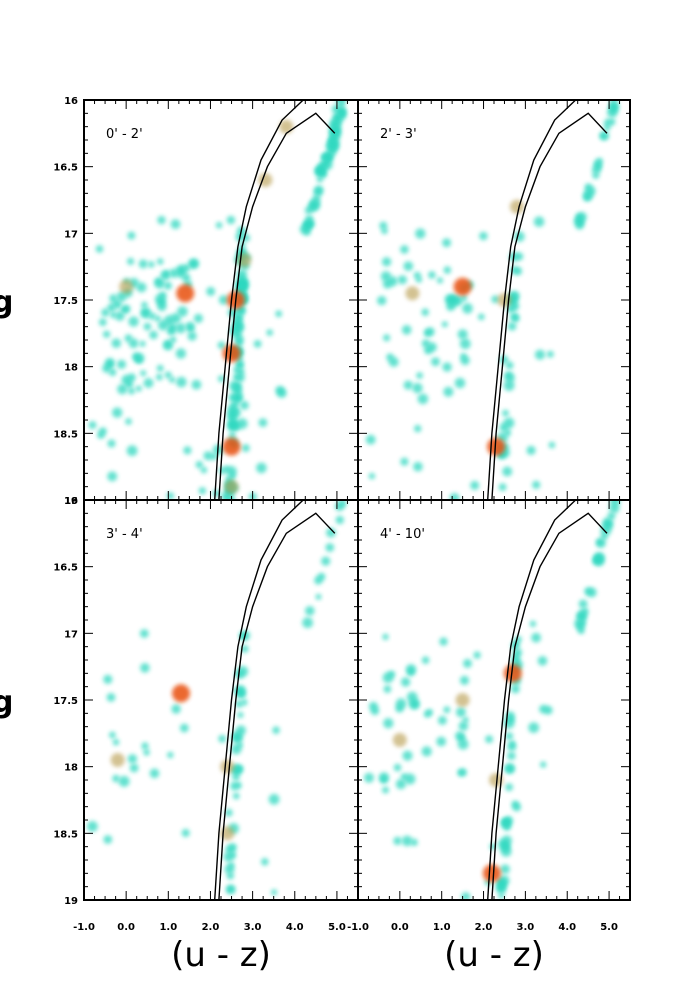  Describe the element at coordinates (65, 168) in the screenshot. I see `y-tick-label: 16.5` at that location.